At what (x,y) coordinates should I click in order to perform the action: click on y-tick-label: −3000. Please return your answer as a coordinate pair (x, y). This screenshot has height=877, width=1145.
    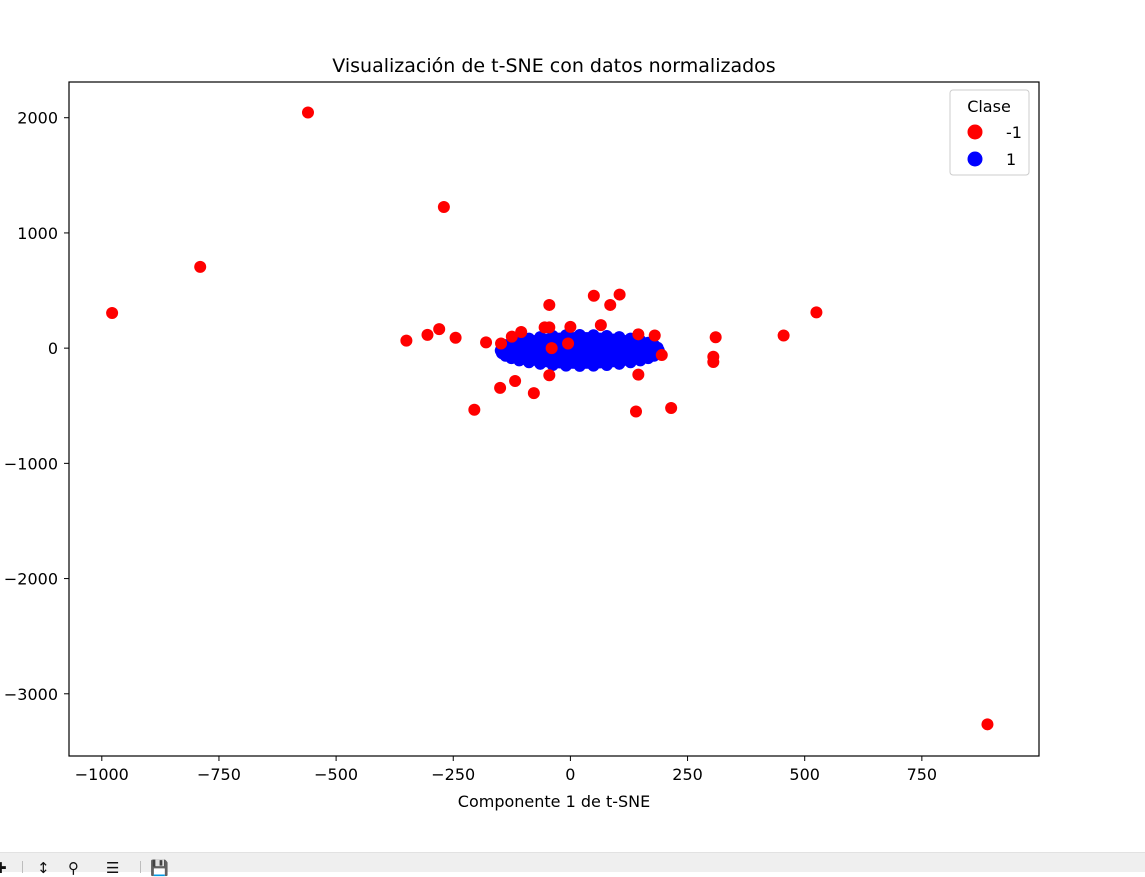
    Looking at the image, I should click on (31, 694).